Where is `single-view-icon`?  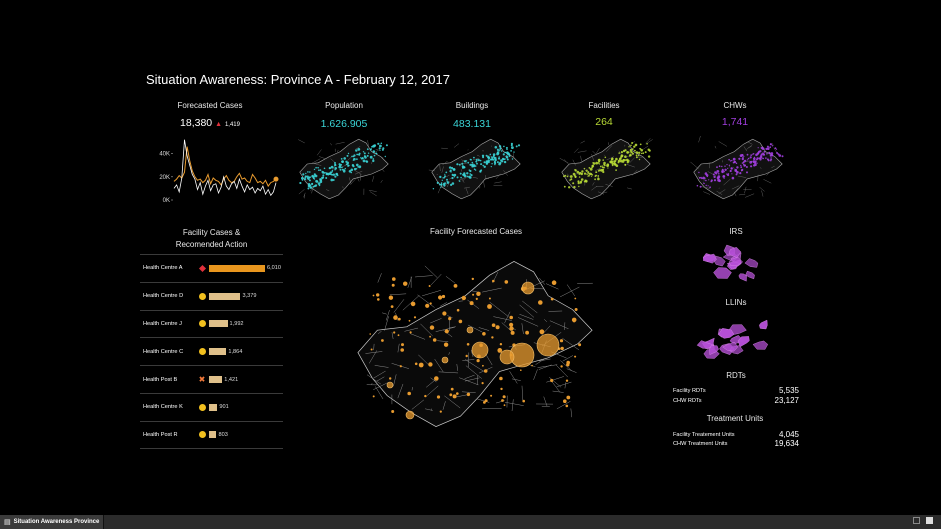 single-view-icon is located at coordinates (929, 520).